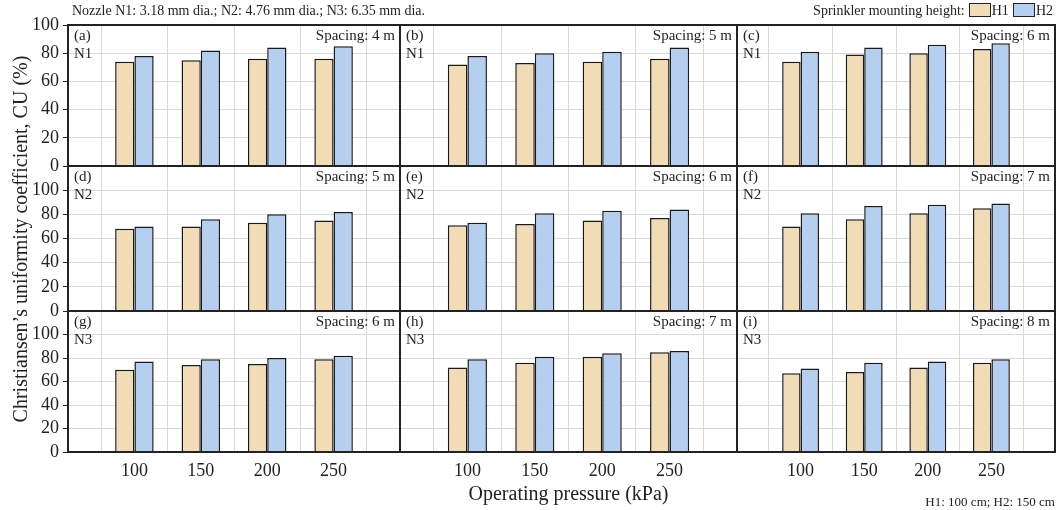  What do you see at coordinates (990, 502) in the screenshot?
I see `text: H1: 100 cm; H2: 150 cm` at bounding box center [990, 502].